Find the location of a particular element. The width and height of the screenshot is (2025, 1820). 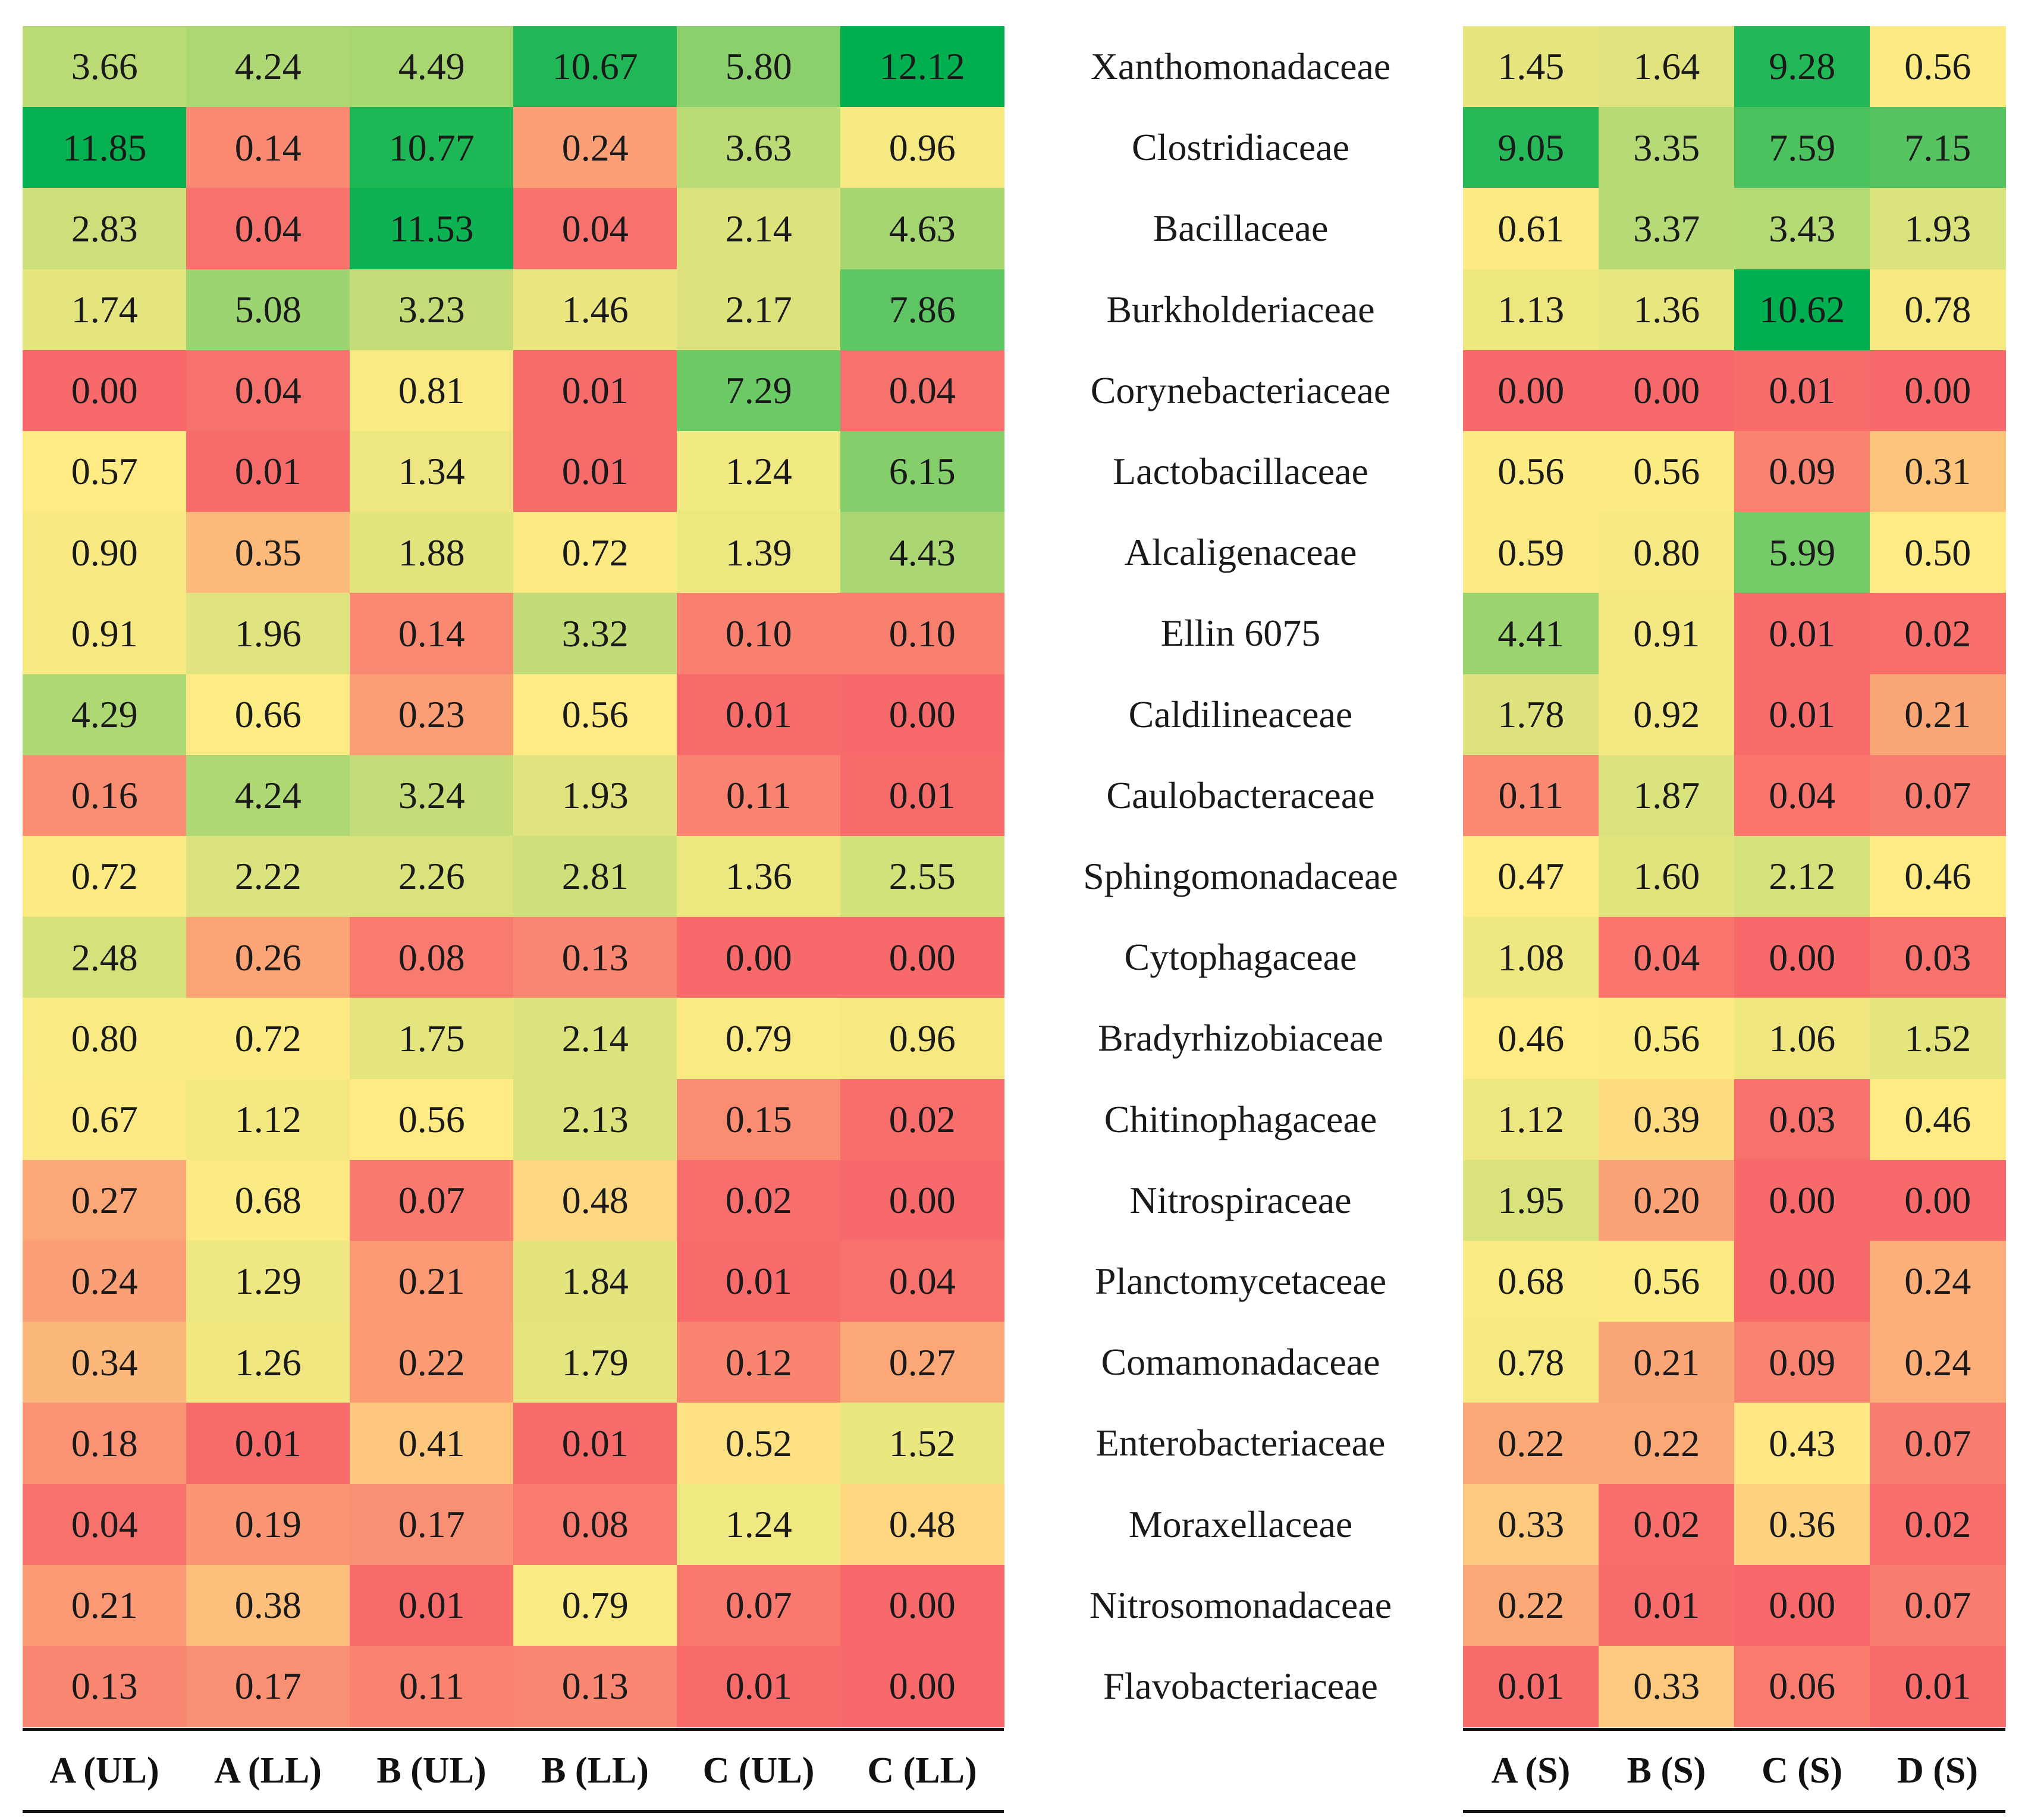

heatmap-cell: 1.46 is located at coordinates (595, 310).